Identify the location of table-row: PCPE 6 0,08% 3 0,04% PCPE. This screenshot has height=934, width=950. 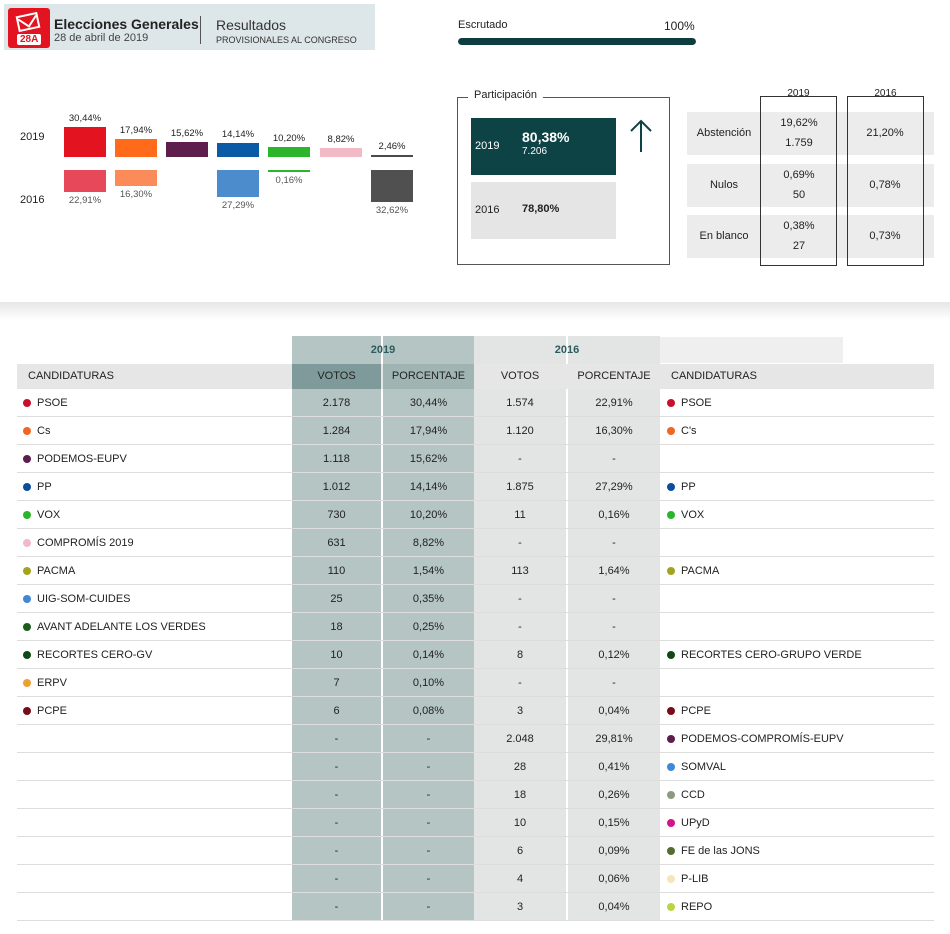
(475, 711).